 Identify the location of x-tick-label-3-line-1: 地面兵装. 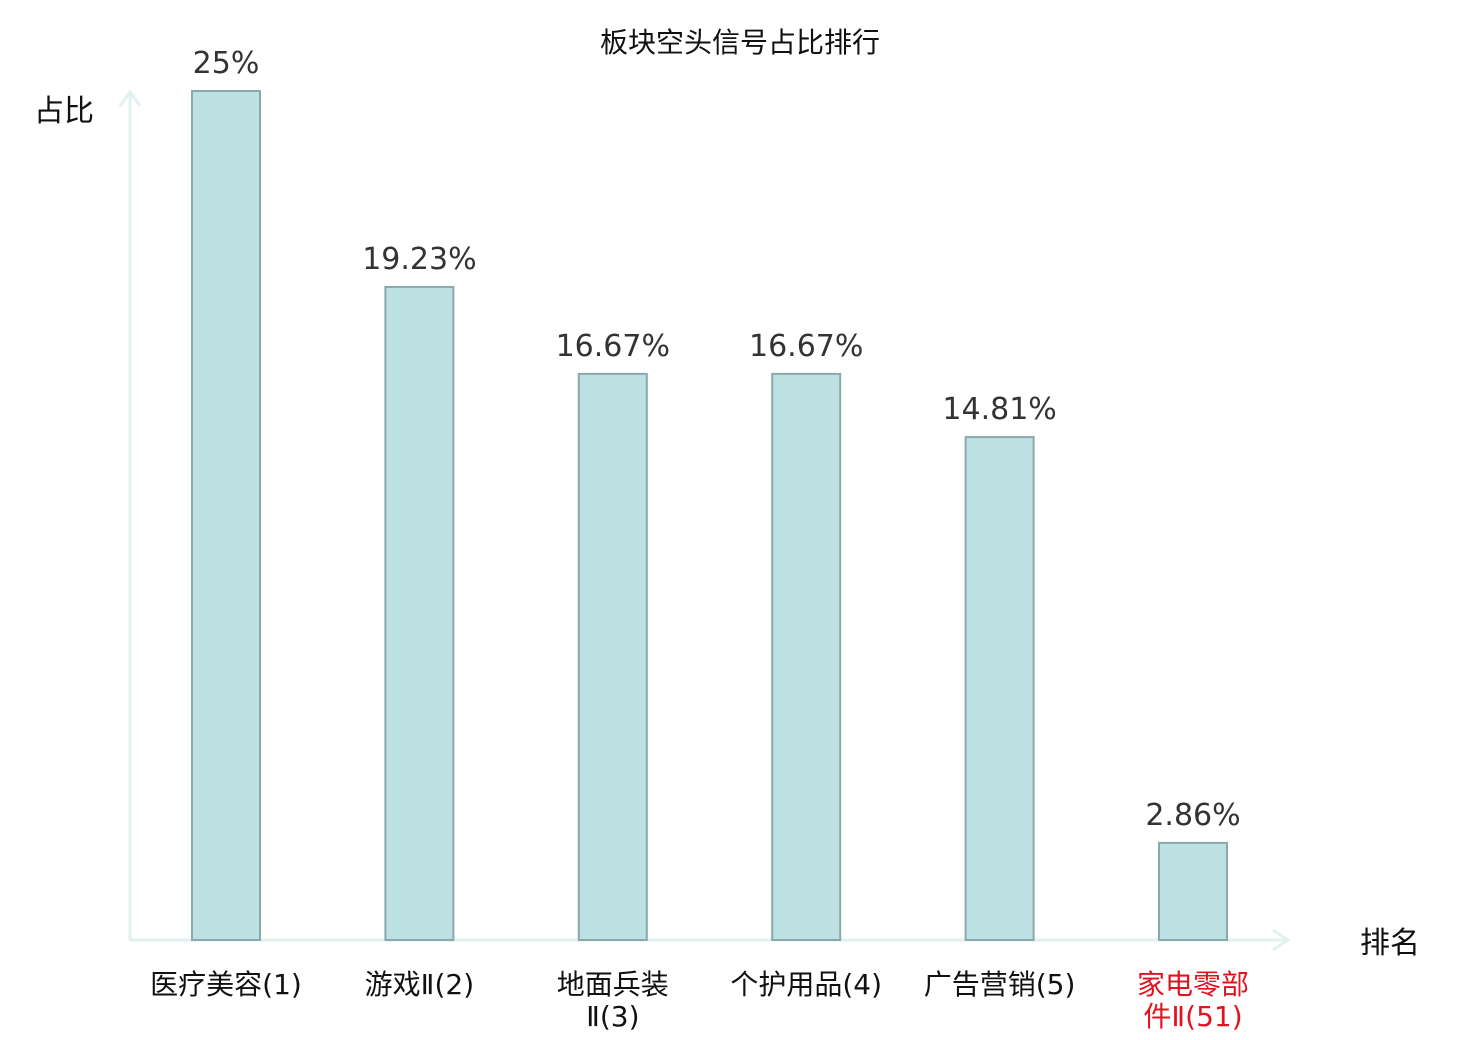
(613, 984).